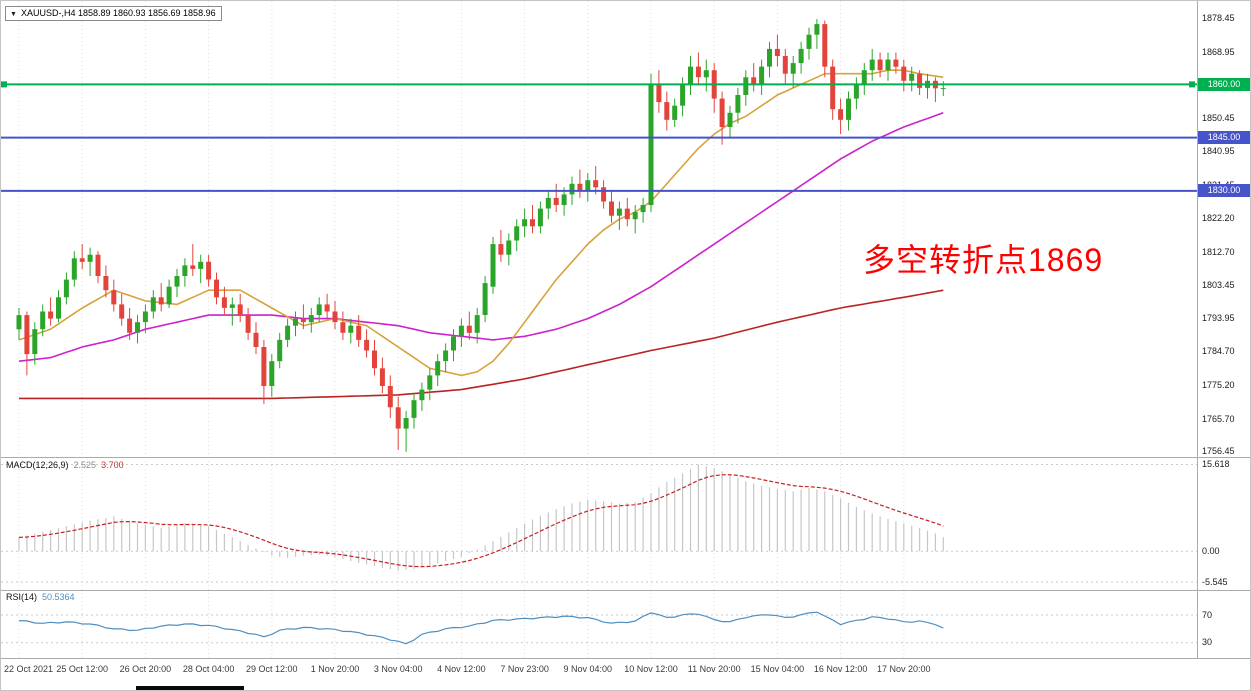 The height and width of the screenshot is (691, 1251). I want to click on time-axis-label: 25 Oct 12:00, so click(82, 669).